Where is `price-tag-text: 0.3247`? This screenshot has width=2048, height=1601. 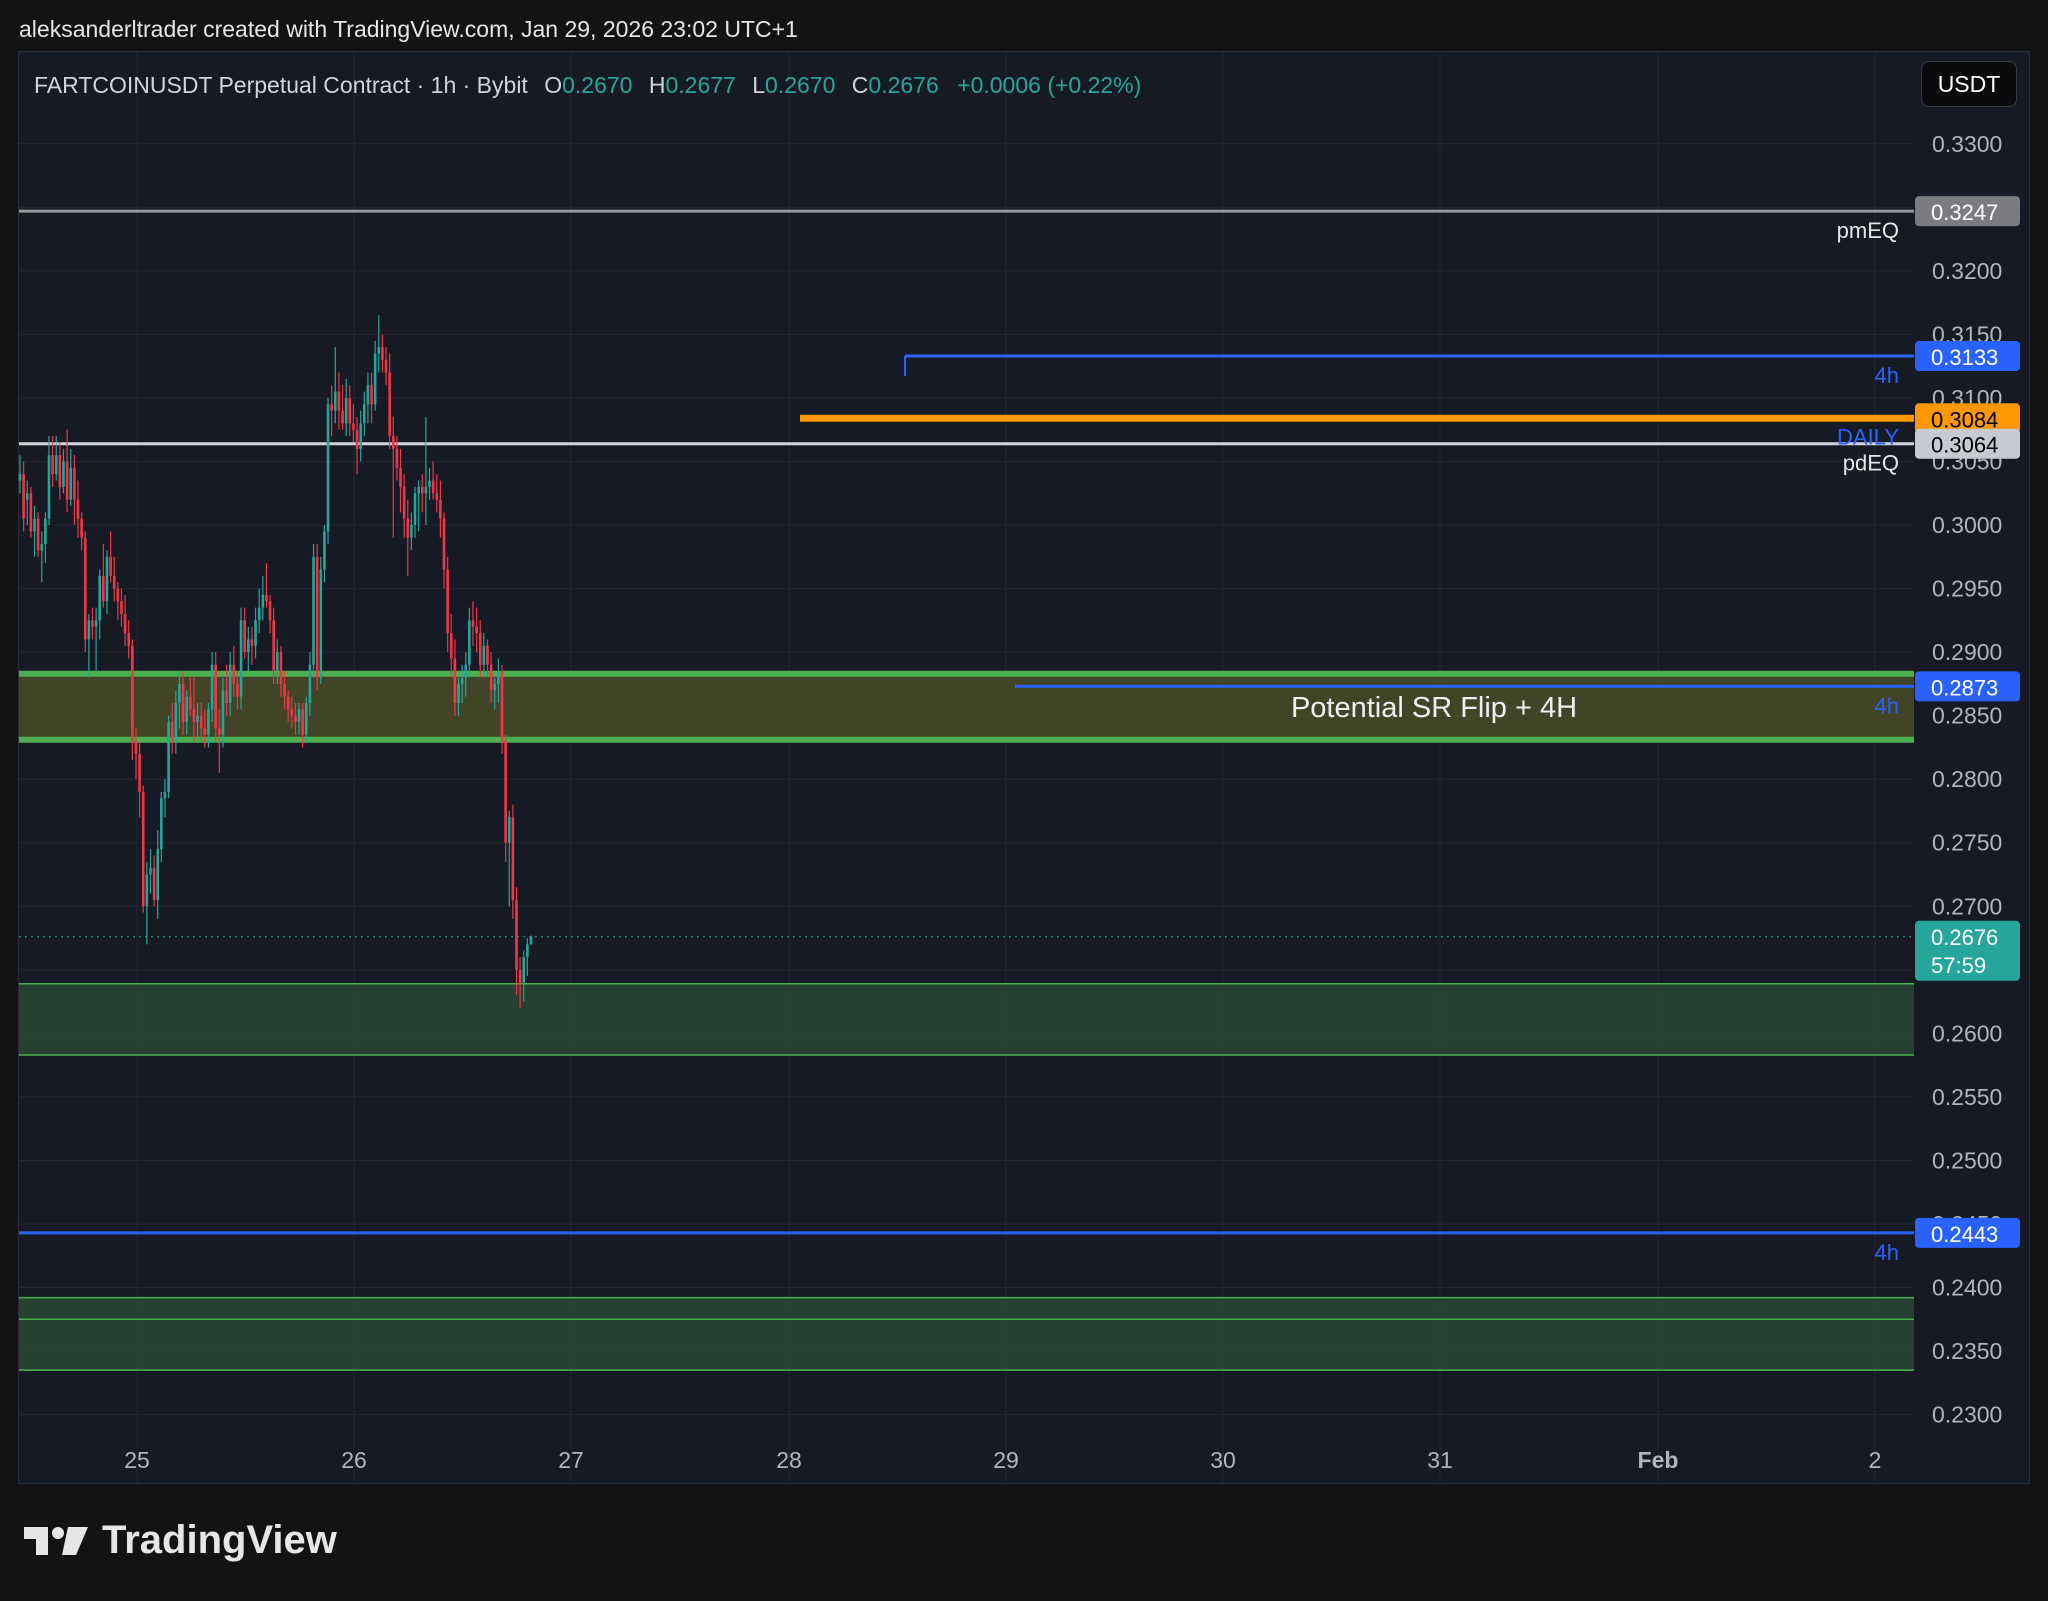
price-tag-text: 0.3247 is located at coordinates (1964, 212).